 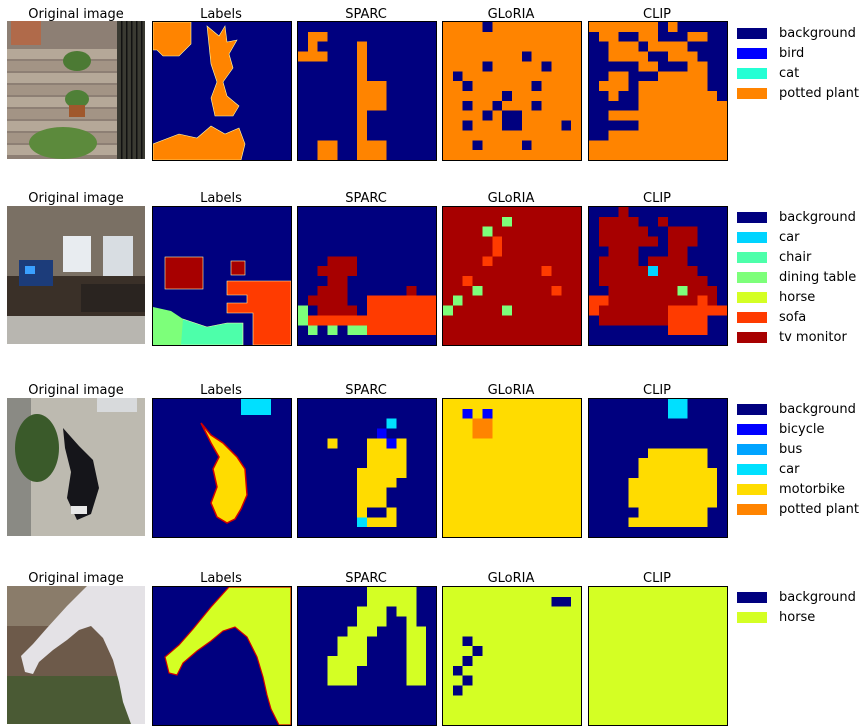 What do you see at coordinates (812, 489) in the screenshot?
I see `legend-label: motorbike` at bounding box center [812, 489].